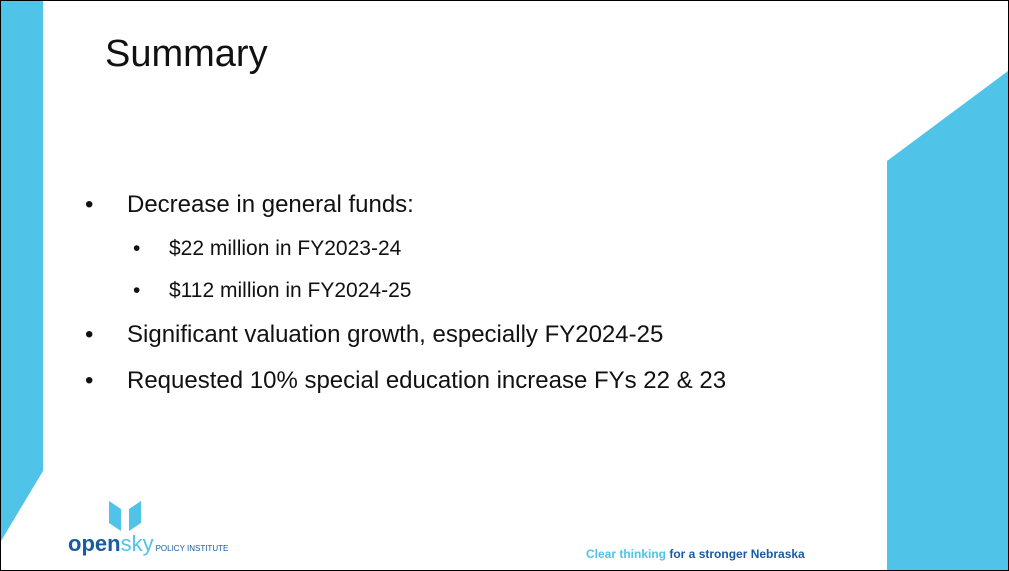  Describe the element at coordinates (626, 554) in the screenshot. I see `tagline-part: Clear thinking` at that location.